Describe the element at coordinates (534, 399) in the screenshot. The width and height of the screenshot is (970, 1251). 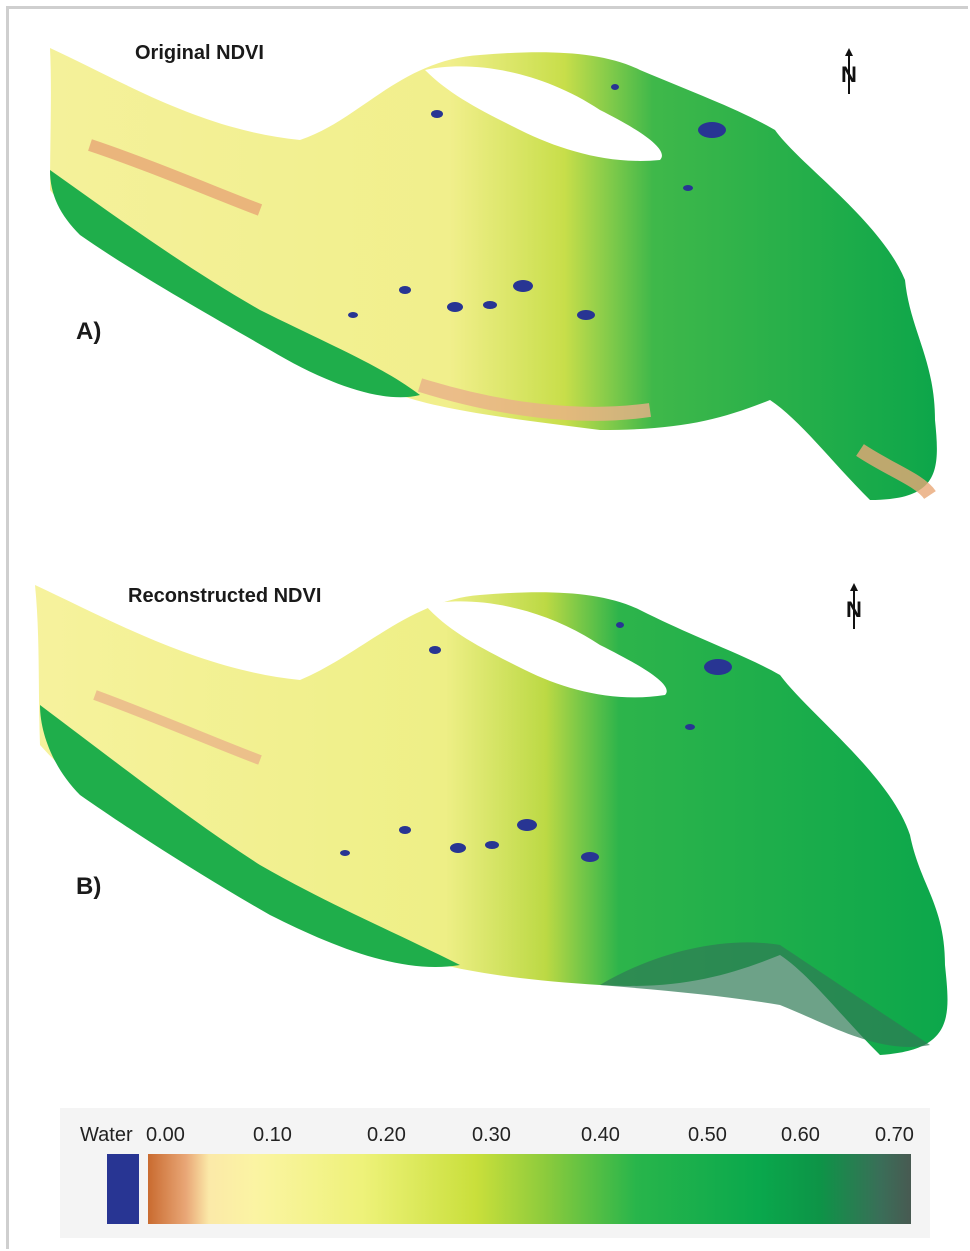
I see `arid-strip-south` at that location.